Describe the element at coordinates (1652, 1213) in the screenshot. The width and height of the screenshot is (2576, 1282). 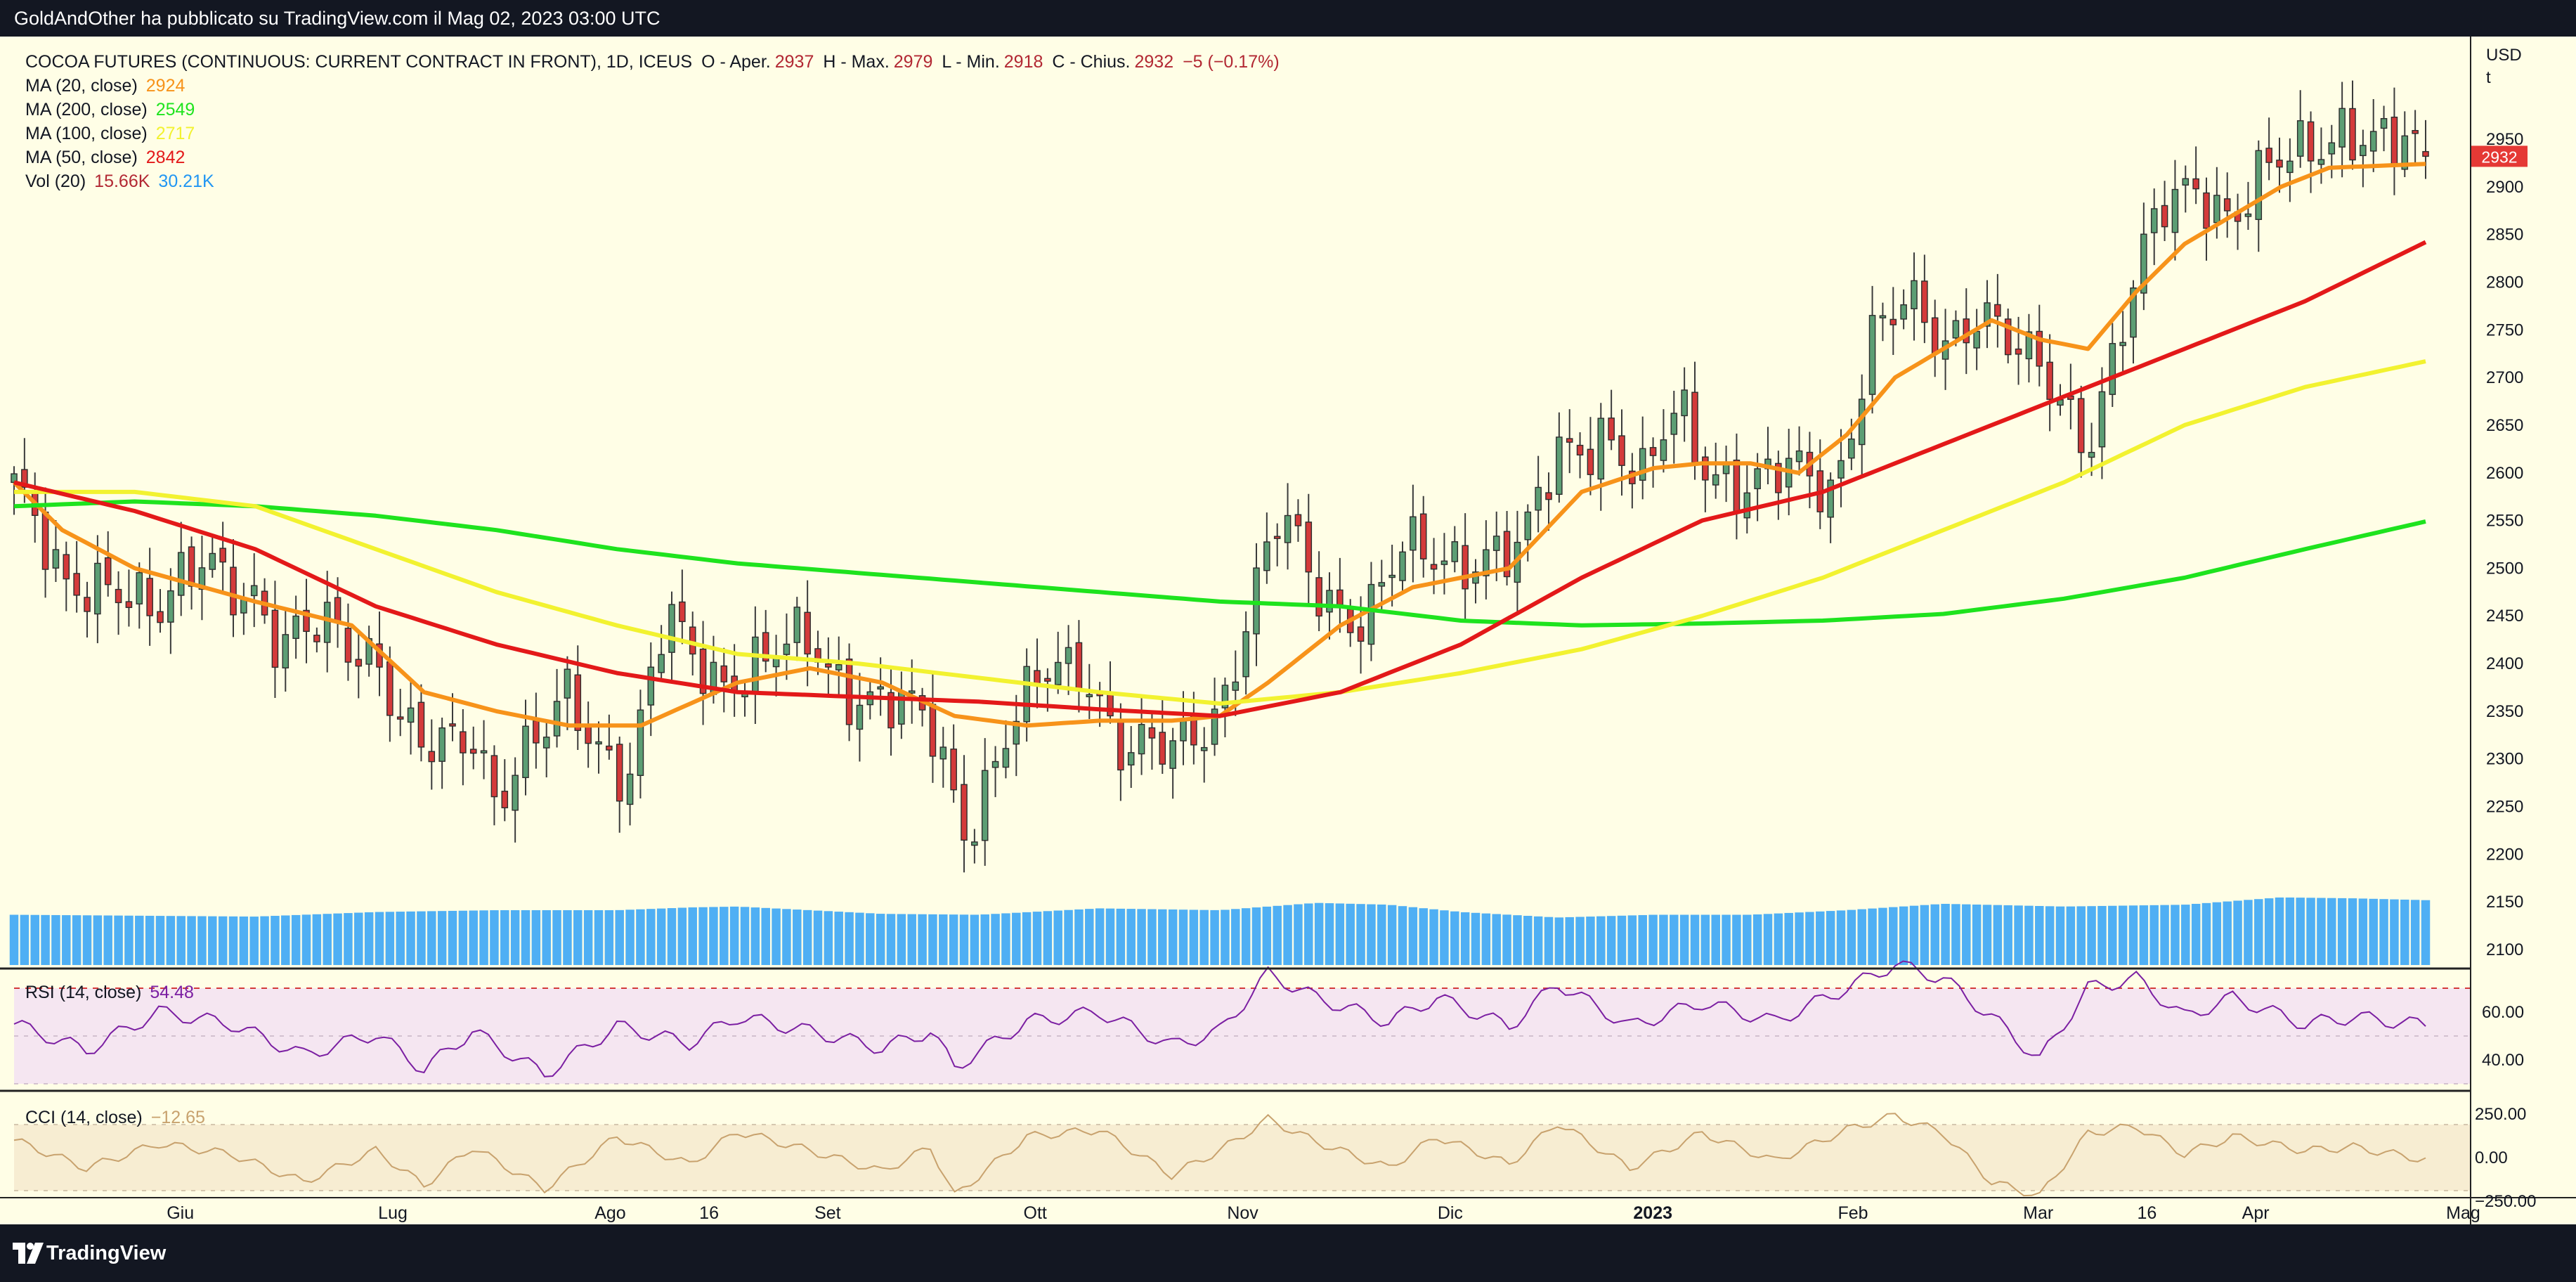
I see `time-tick-label: 2023` at that location.